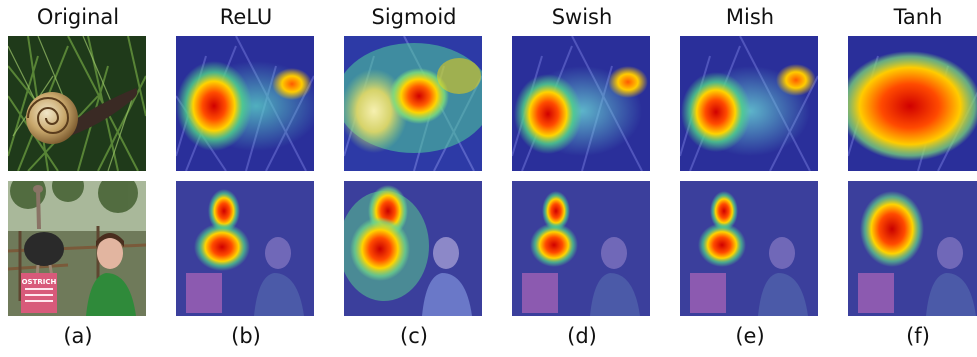  I want to click on caption-c: (c), so click(414, 336).